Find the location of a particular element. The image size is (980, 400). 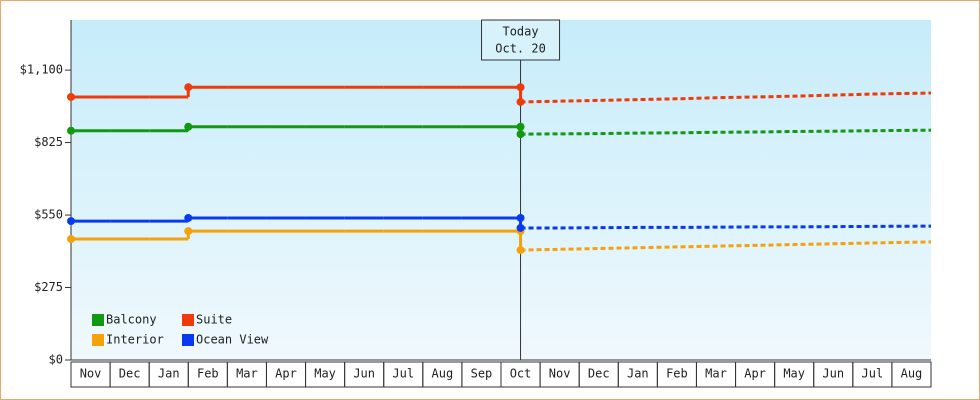

today-box is located at coordinates (521, 40).